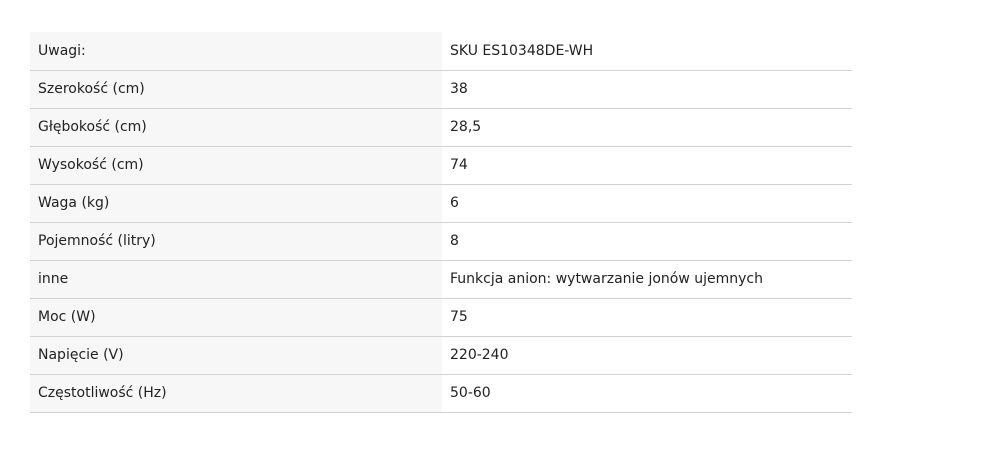 The height and width of the screenshot is (449, 1000). I want to click on spec-row: Szerokość (cm) 38, so click(441, 89).